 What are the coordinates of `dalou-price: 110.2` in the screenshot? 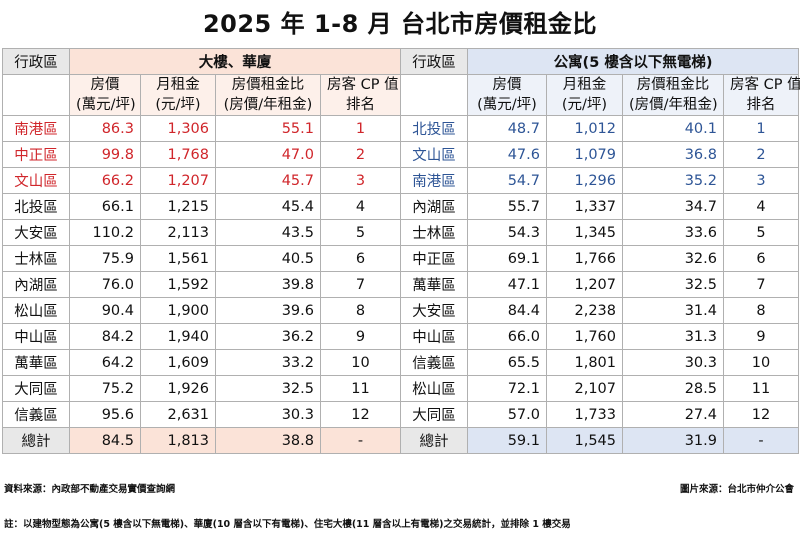 It's located at (105, 232).